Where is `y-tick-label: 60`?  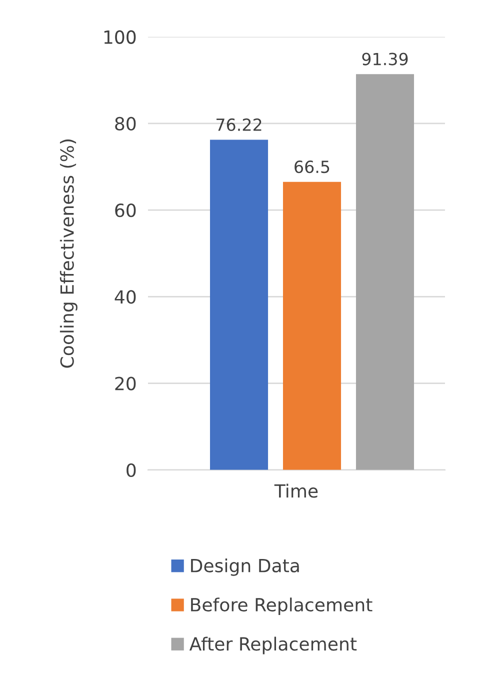
y-tick-label: 60 is located at coordinates (125, 211).